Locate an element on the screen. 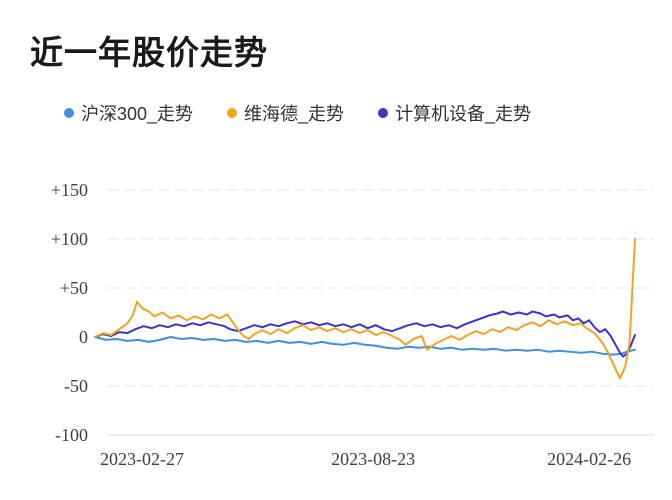 The image size is (672, 500). y-axis-label: +100 is located at coordinates (69, 239).